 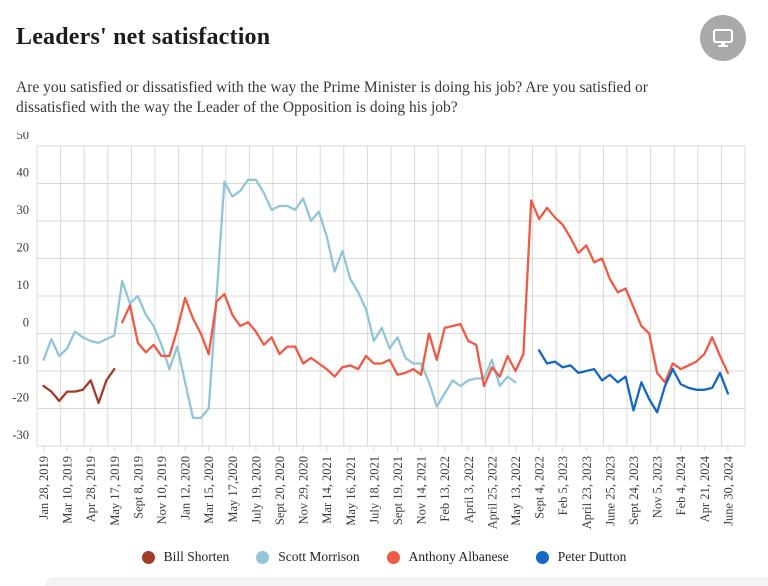 I want to click on x-tick-label: Feb 4, 2024, so click(x=681, y=485).